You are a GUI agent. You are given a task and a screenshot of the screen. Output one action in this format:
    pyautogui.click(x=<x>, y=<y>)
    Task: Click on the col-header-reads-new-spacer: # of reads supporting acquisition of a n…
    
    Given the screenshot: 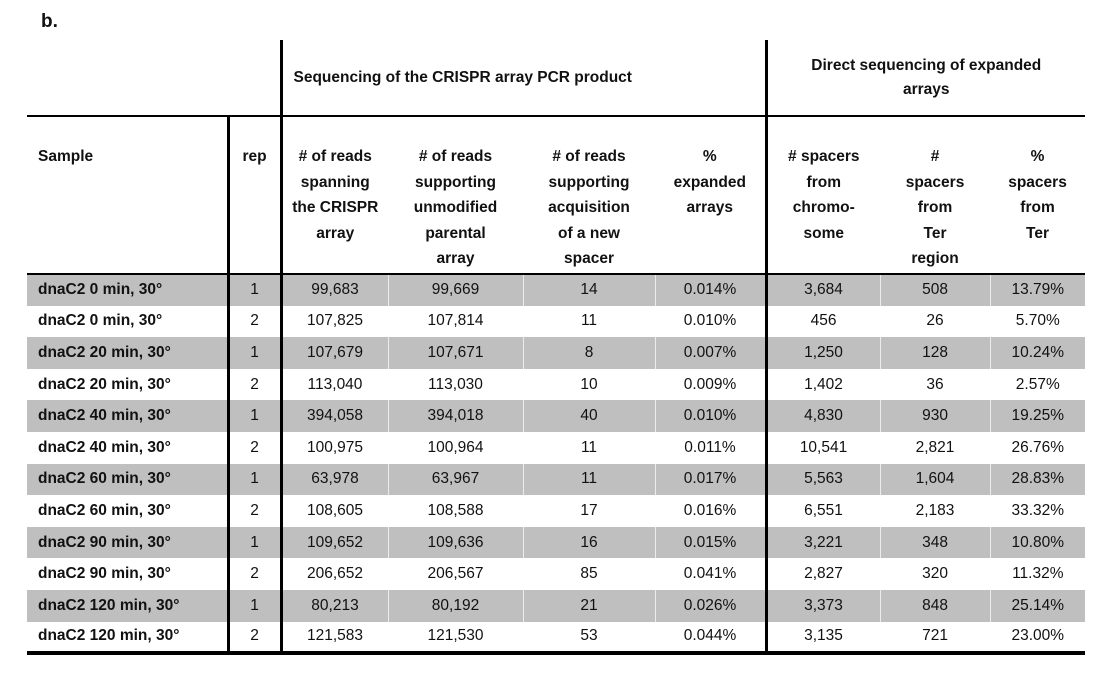 What is the action you would take?
    pyautogui.click(x=589, y=195)
    